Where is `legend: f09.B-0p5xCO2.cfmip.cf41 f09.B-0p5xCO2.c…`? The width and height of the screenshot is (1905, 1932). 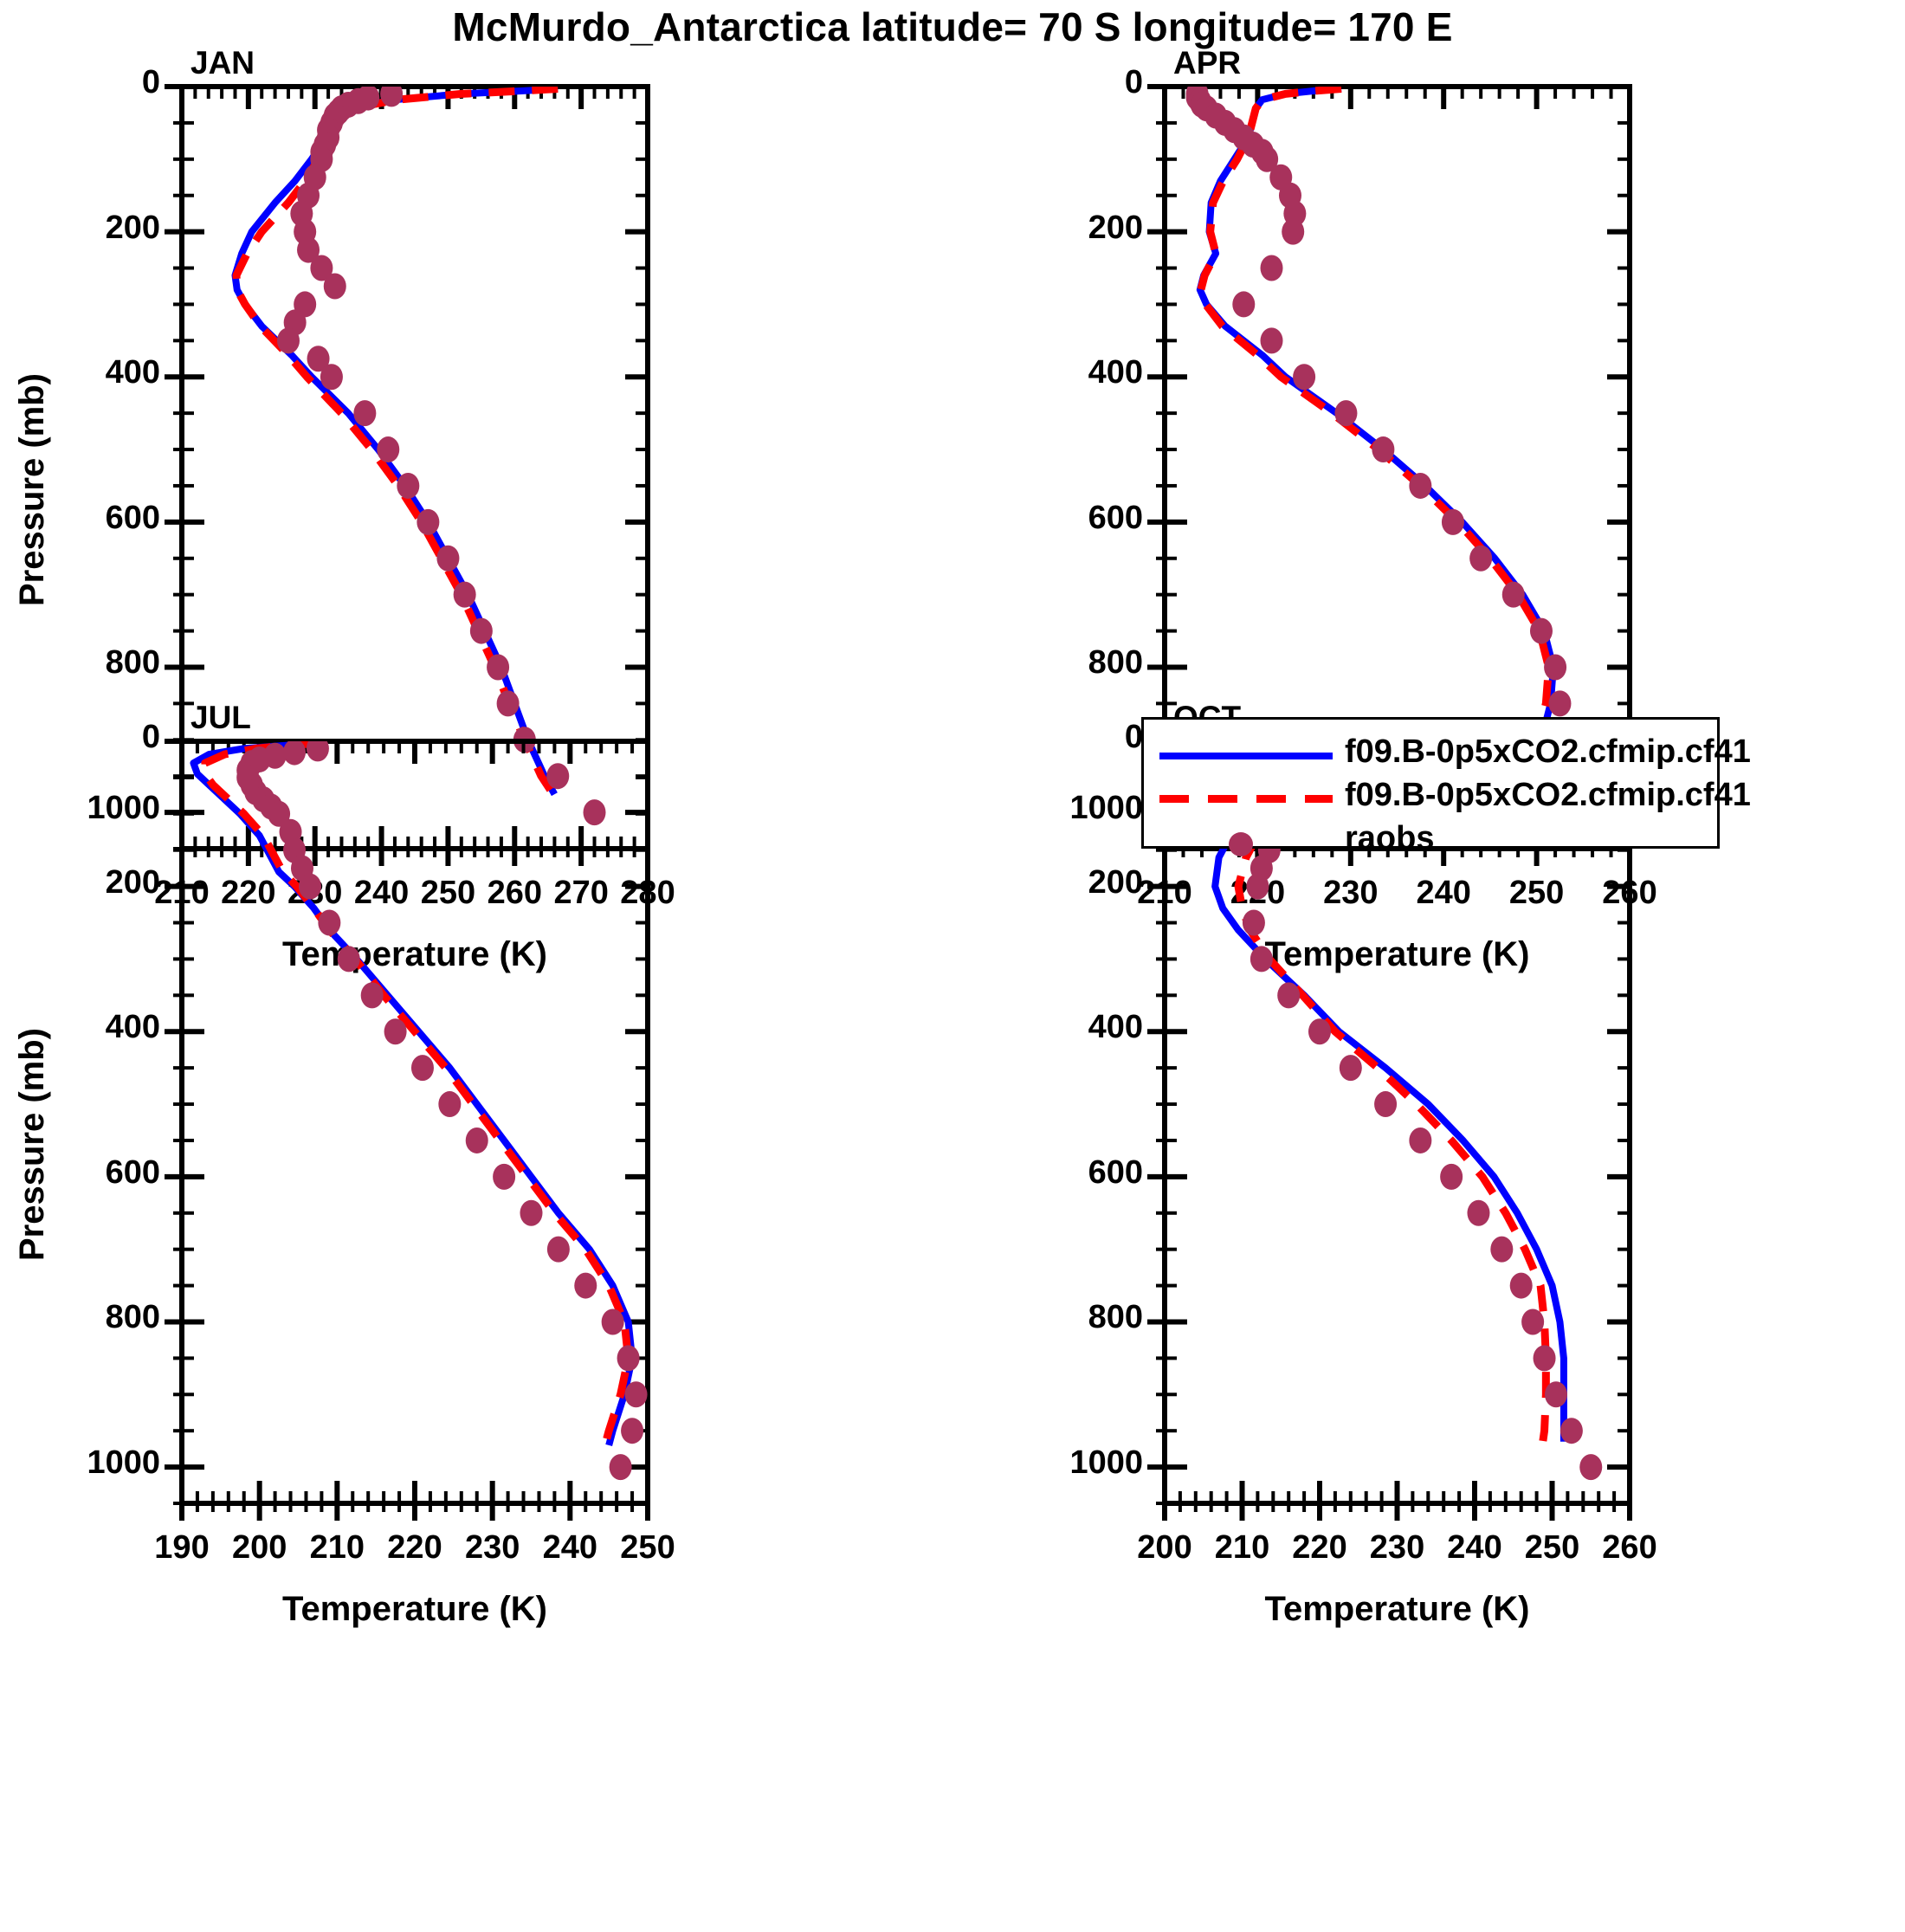 legend: f09.B-0p5xCO2.cfmip.cf41 f09.B-0p5xCO2.c… is located at coordinates (1446, 786).